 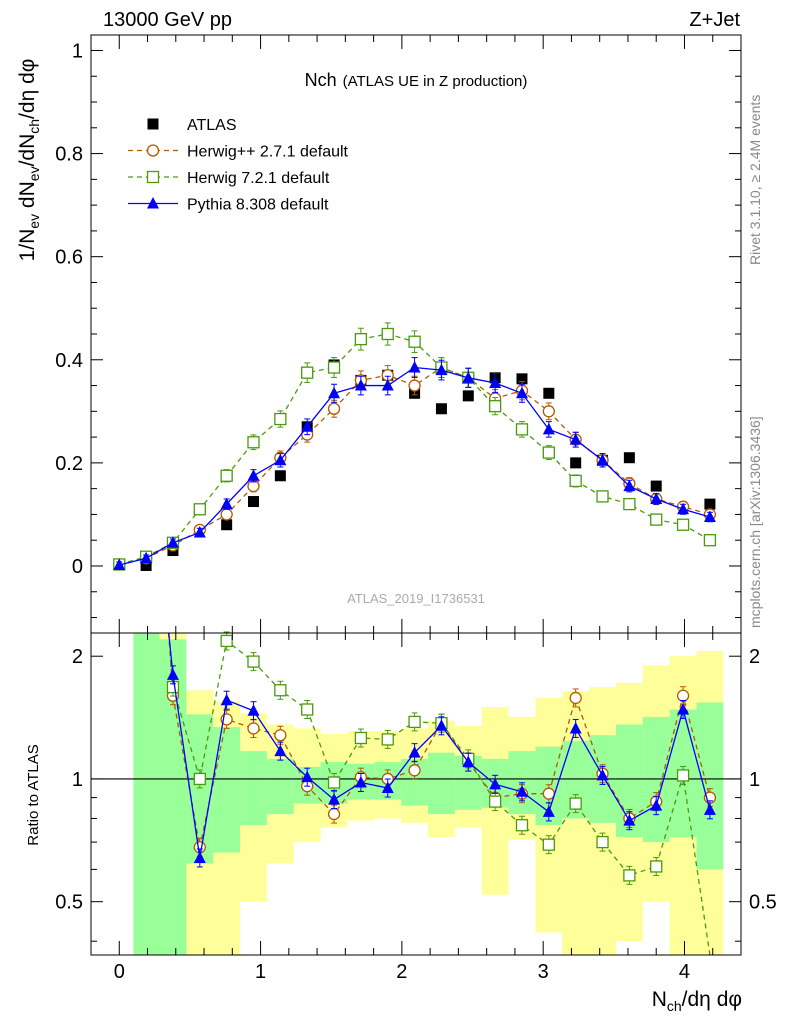 I want to click on main-ytick-label: 0.8, so click(x=69, y=155).